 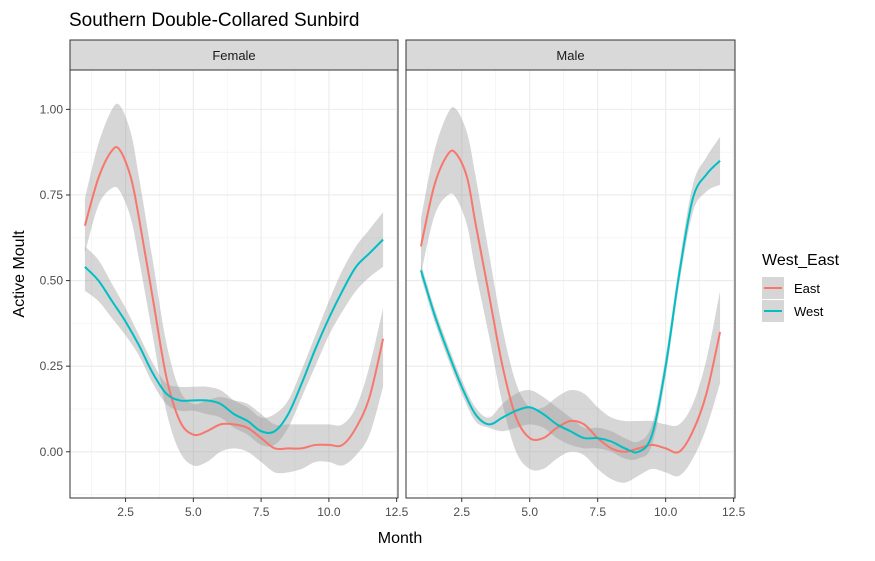 I want to click on y-tick-label: 0.75, so click(x=52, y=195).